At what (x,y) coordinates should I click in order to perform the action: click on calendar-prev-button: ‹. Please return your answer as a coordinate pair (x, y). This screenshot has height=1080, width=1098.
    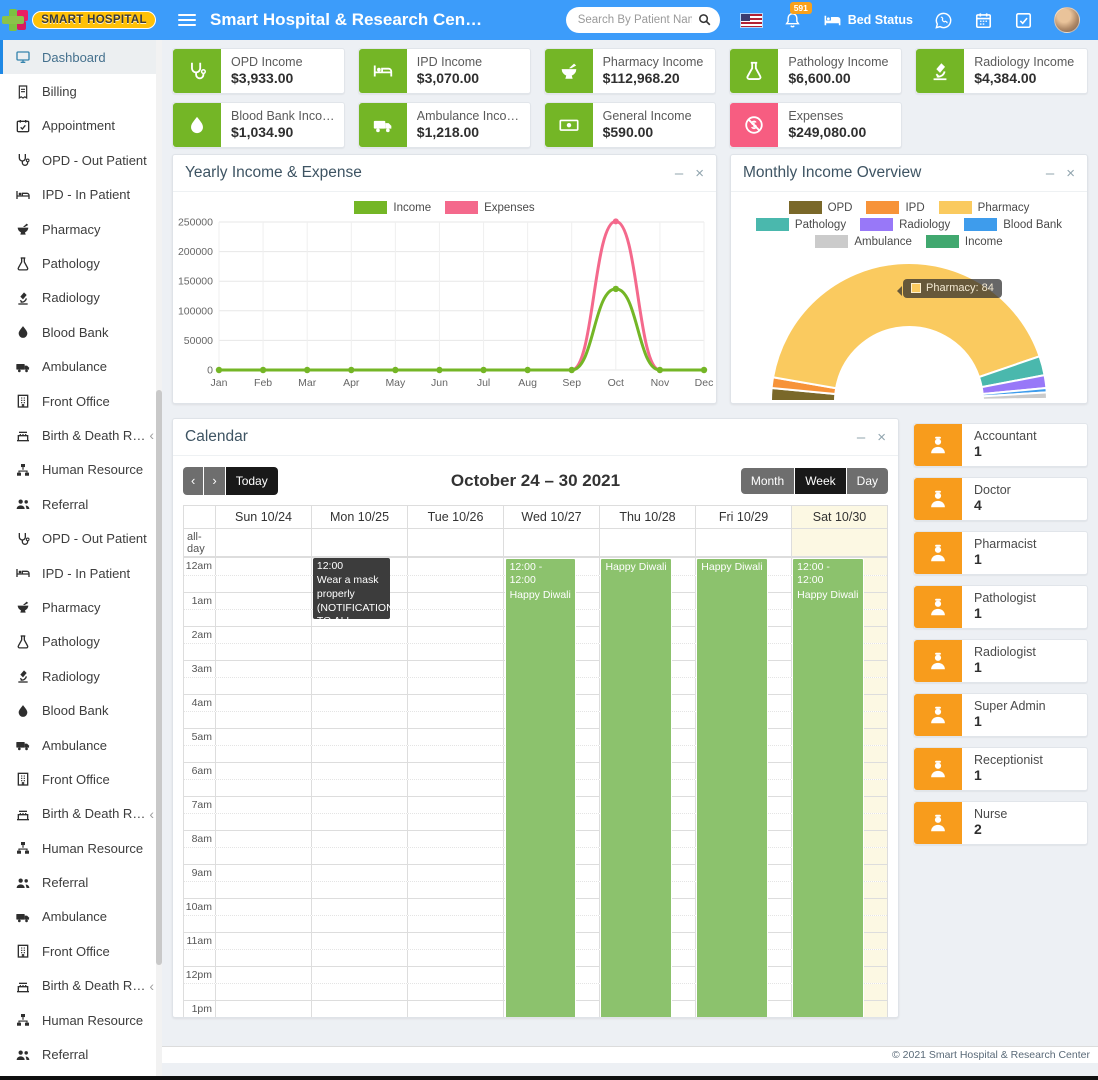
    Looking at the image, I should click on (193, 481).